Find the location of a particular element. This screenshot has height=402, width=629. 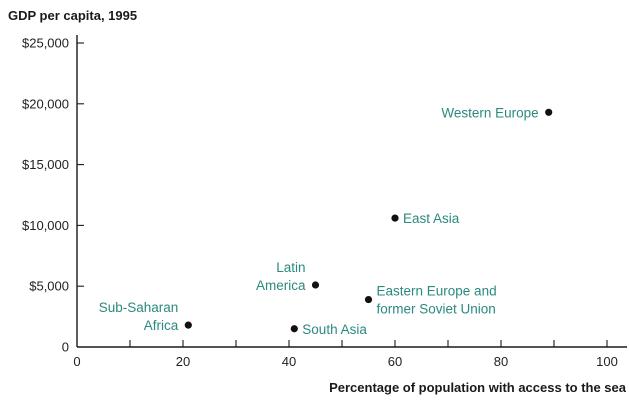

x-tick-label: 0 is located at coordinates (76, 361).